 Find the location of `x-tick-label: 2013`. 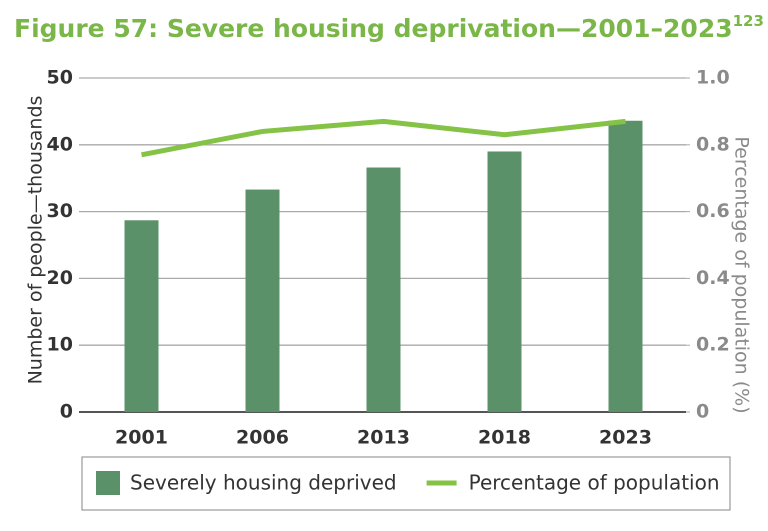

x-tick-label: 2013 is located at coordinates (383, 438).